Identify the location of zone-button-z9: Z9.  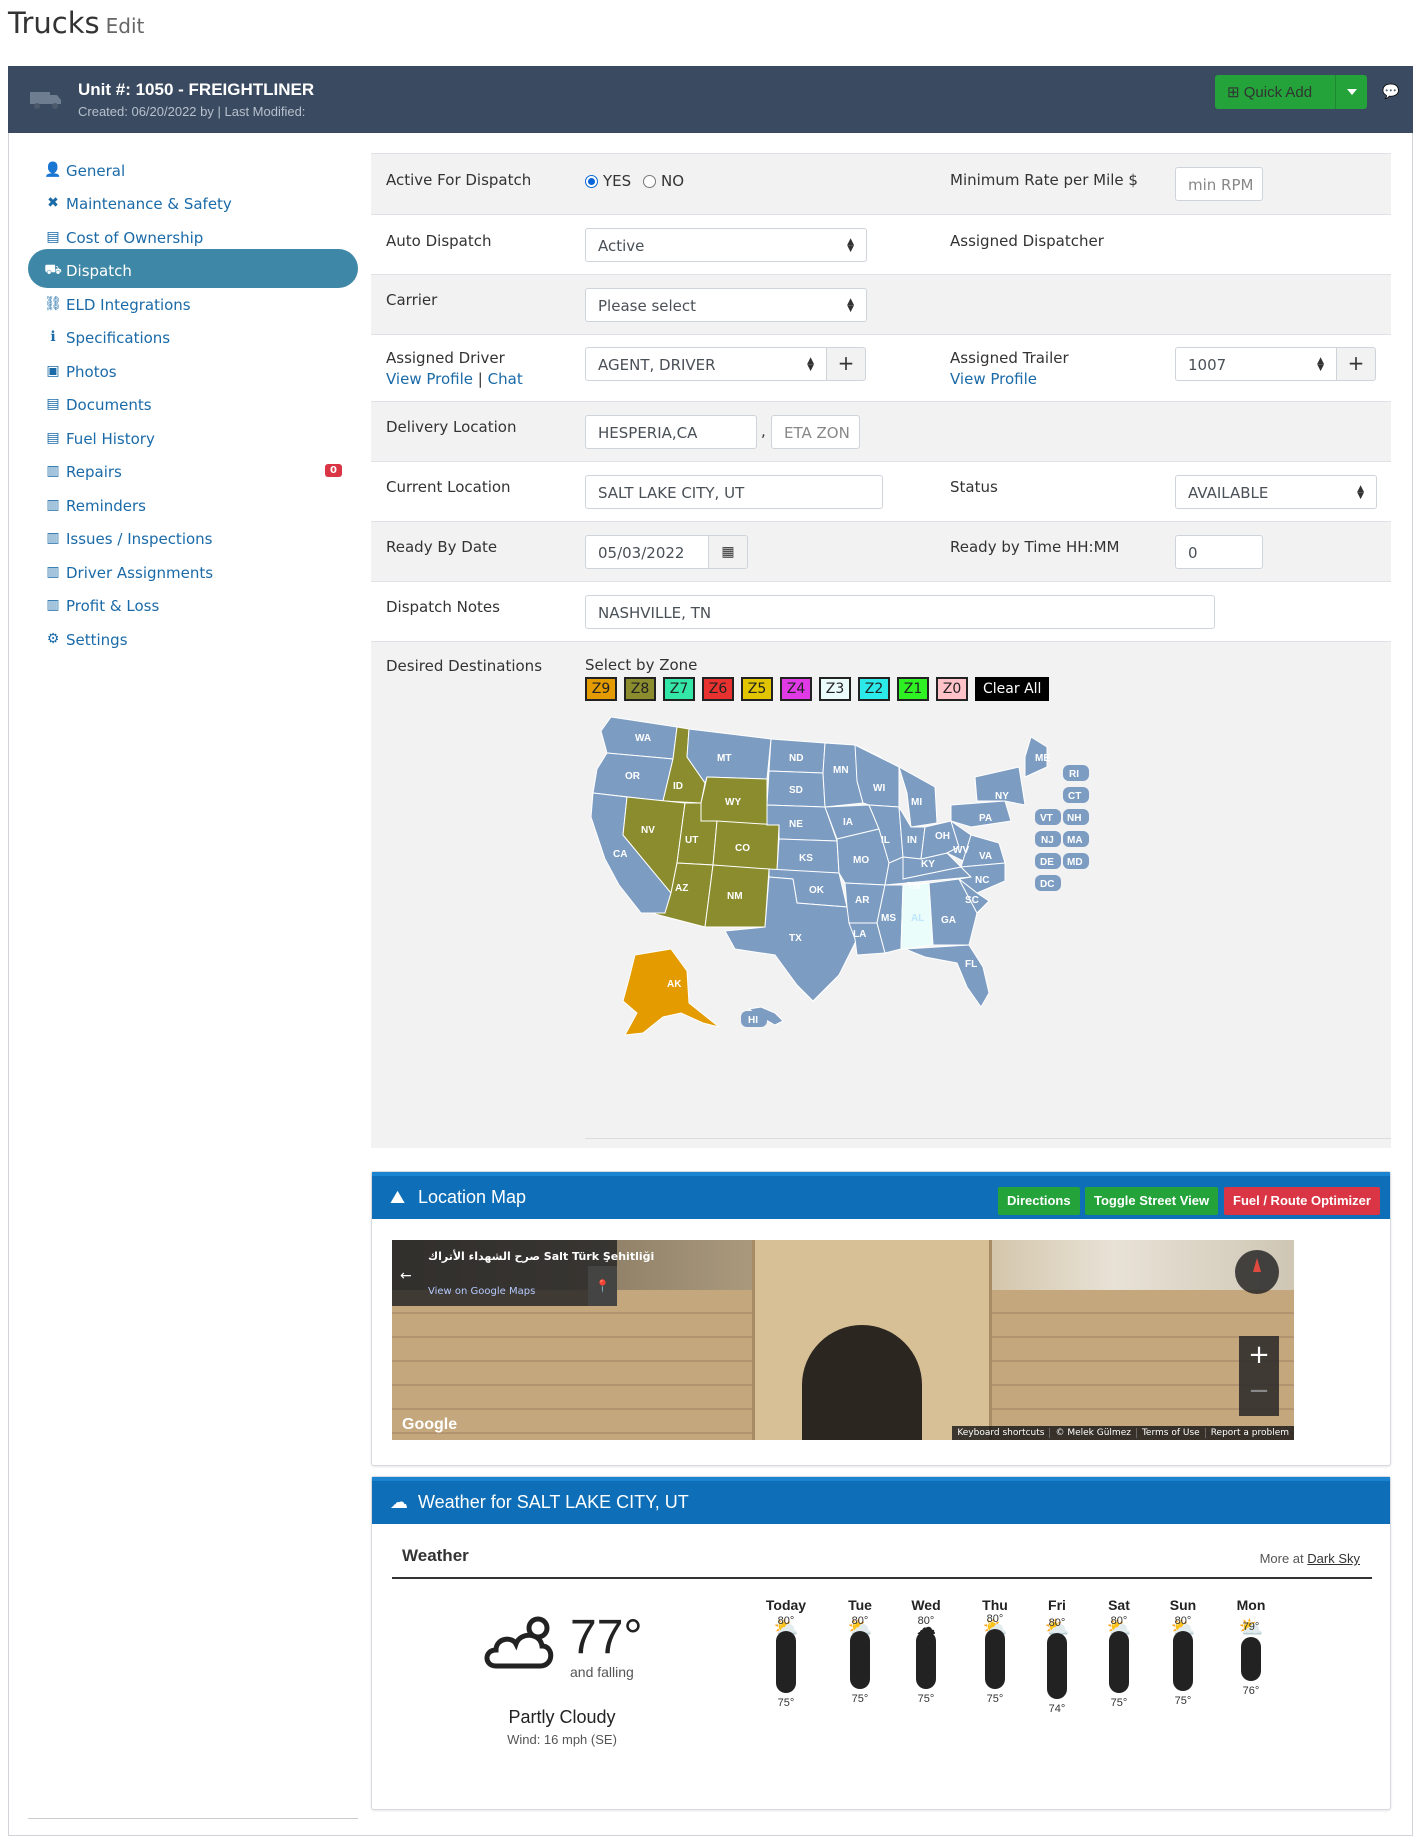
(601, 689).